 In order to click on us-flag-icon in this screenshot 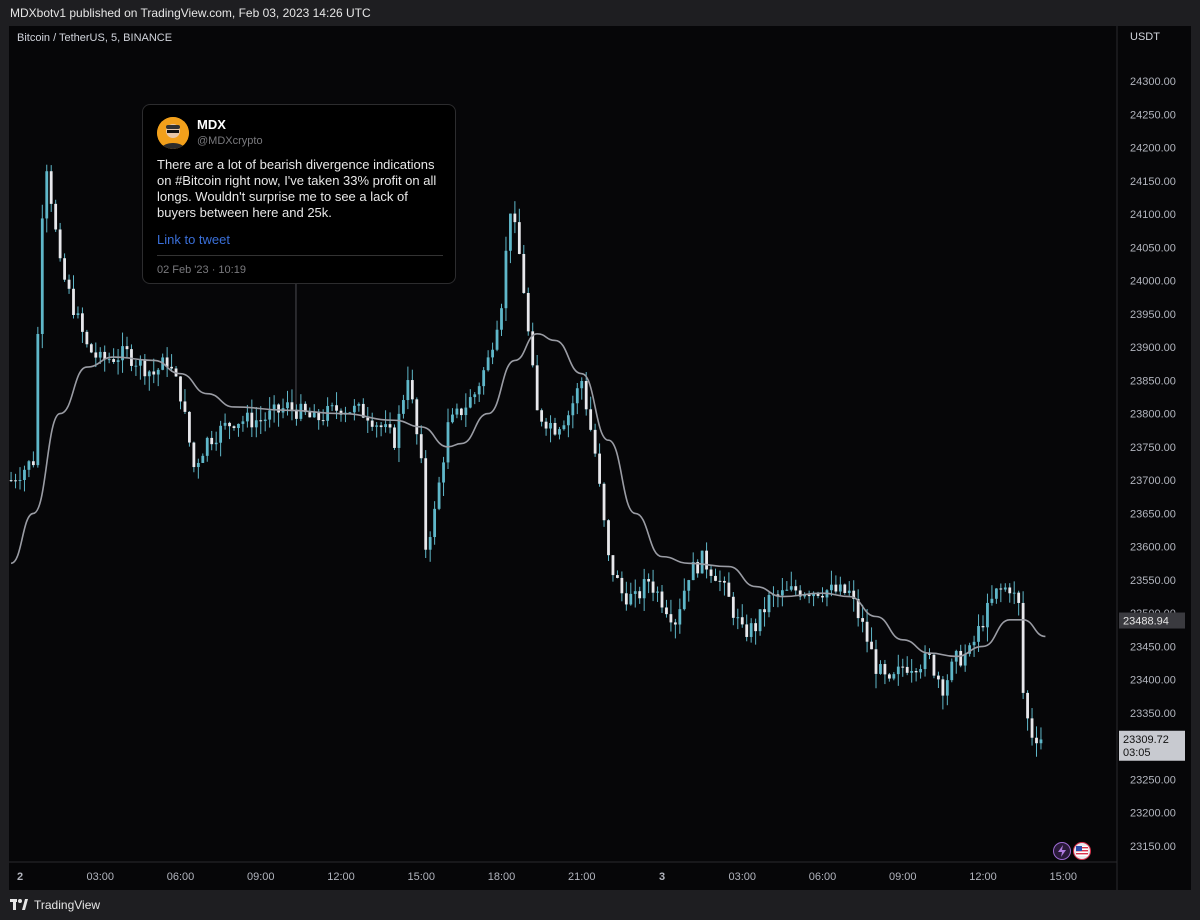, I will do `click(1082, 851)`.